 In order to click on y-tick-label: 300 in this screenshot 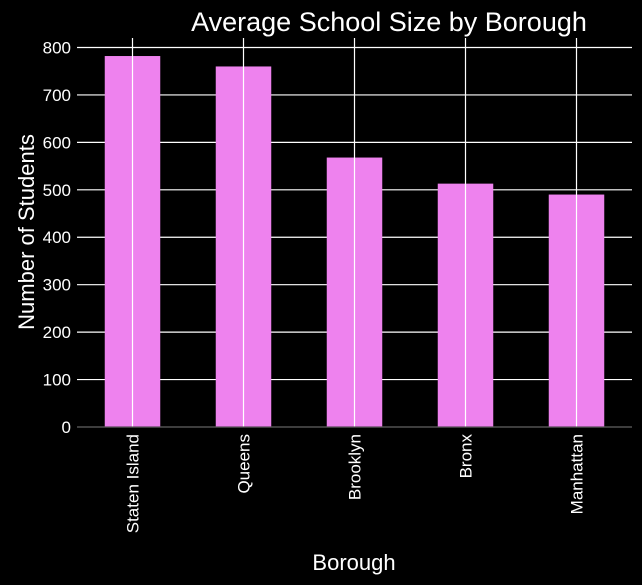, I will do `click(57, 285)`.